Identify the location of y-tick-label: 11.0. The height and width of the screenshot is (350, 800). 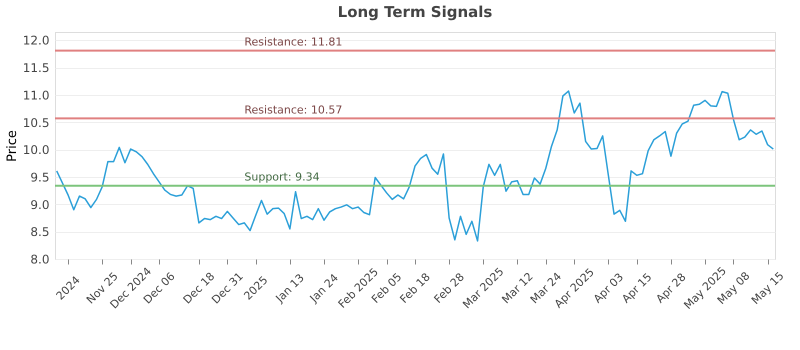
(36, 95).